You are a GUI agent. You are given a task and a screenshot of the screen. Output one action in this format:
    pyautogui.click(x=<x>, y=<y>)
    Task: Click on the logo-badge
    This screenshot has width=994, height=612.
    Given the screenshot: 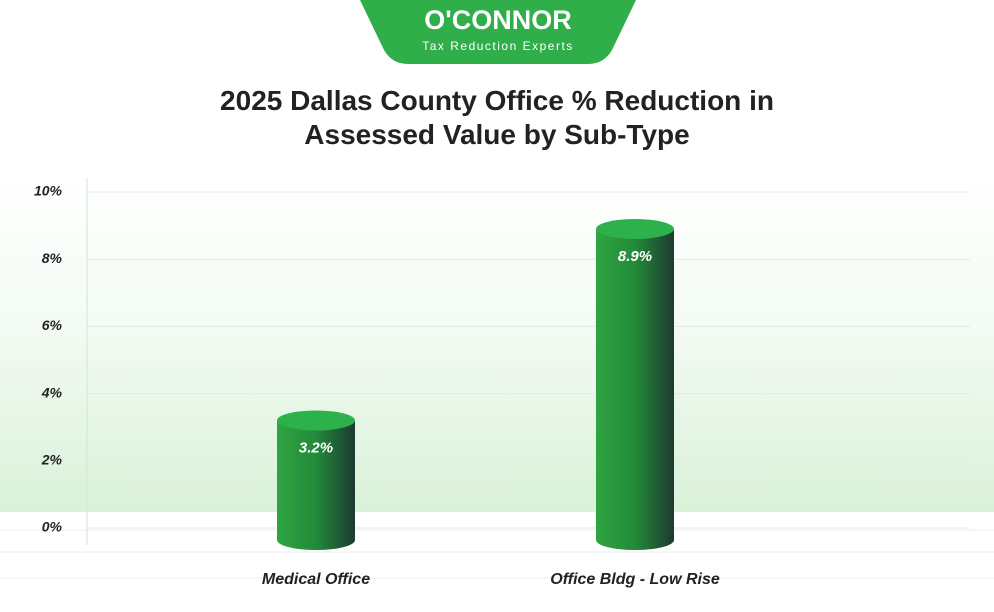 What is the action you would take?
    pyautogui.click(x=498, y=32)
    